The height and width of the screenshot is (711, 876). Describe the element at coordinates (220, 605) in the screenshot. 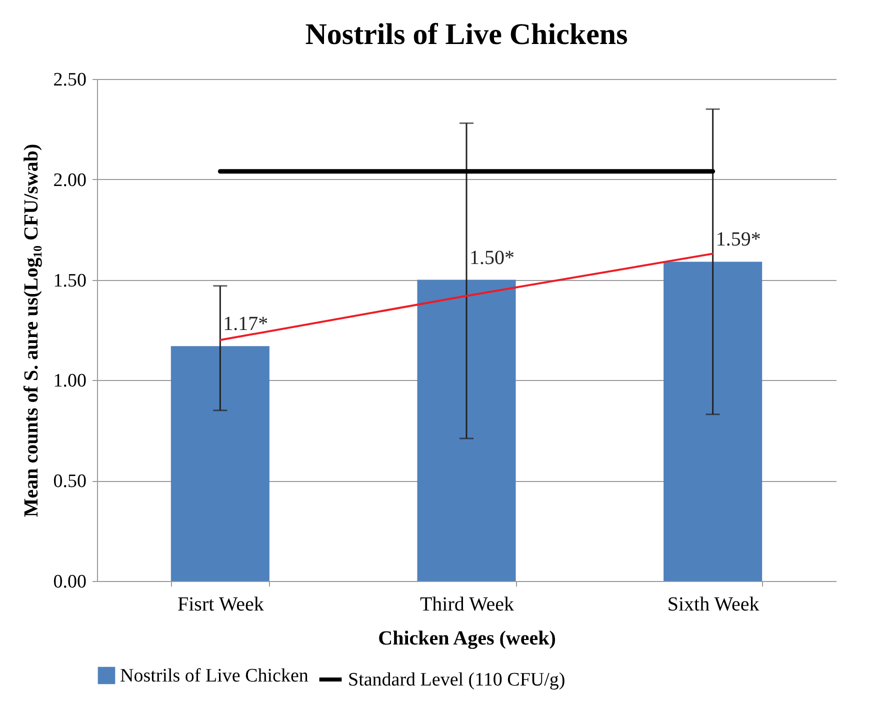

I see `x-tick-label: Fisrt Week` at that location.